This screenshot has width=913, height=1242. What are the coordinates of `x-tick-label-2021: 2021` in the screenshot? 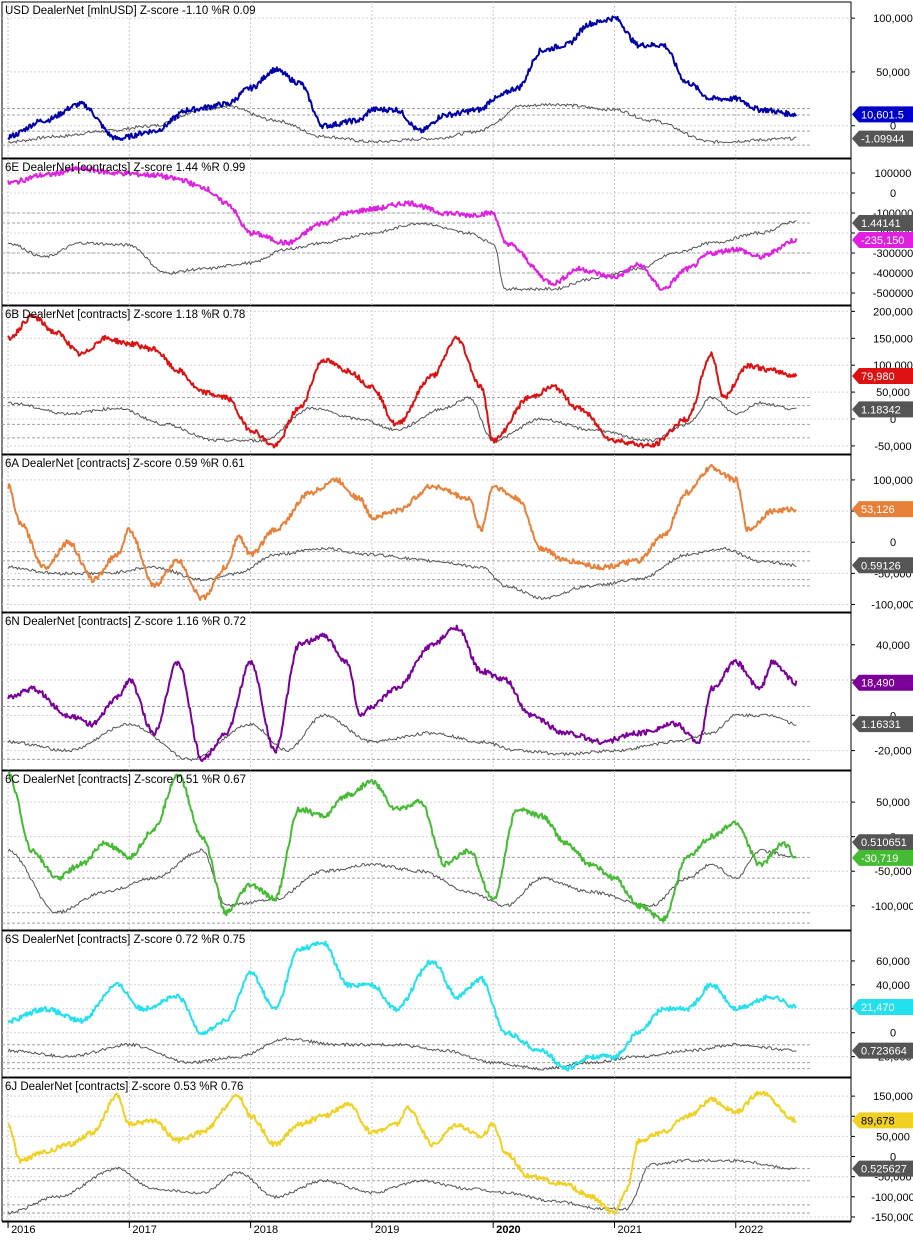 It's located at (629, 1230).